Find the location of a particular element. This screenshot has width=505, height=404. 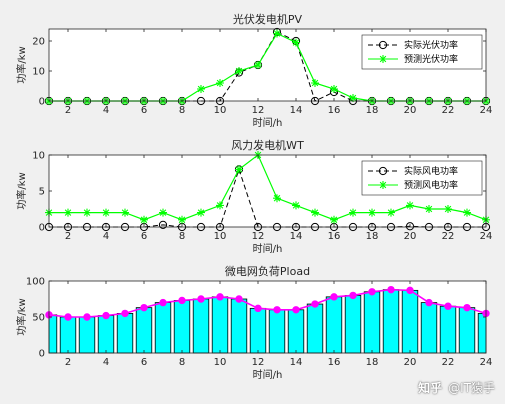

chart-title-3: 微电网负荷Pload is located at coordinates (267, 271).